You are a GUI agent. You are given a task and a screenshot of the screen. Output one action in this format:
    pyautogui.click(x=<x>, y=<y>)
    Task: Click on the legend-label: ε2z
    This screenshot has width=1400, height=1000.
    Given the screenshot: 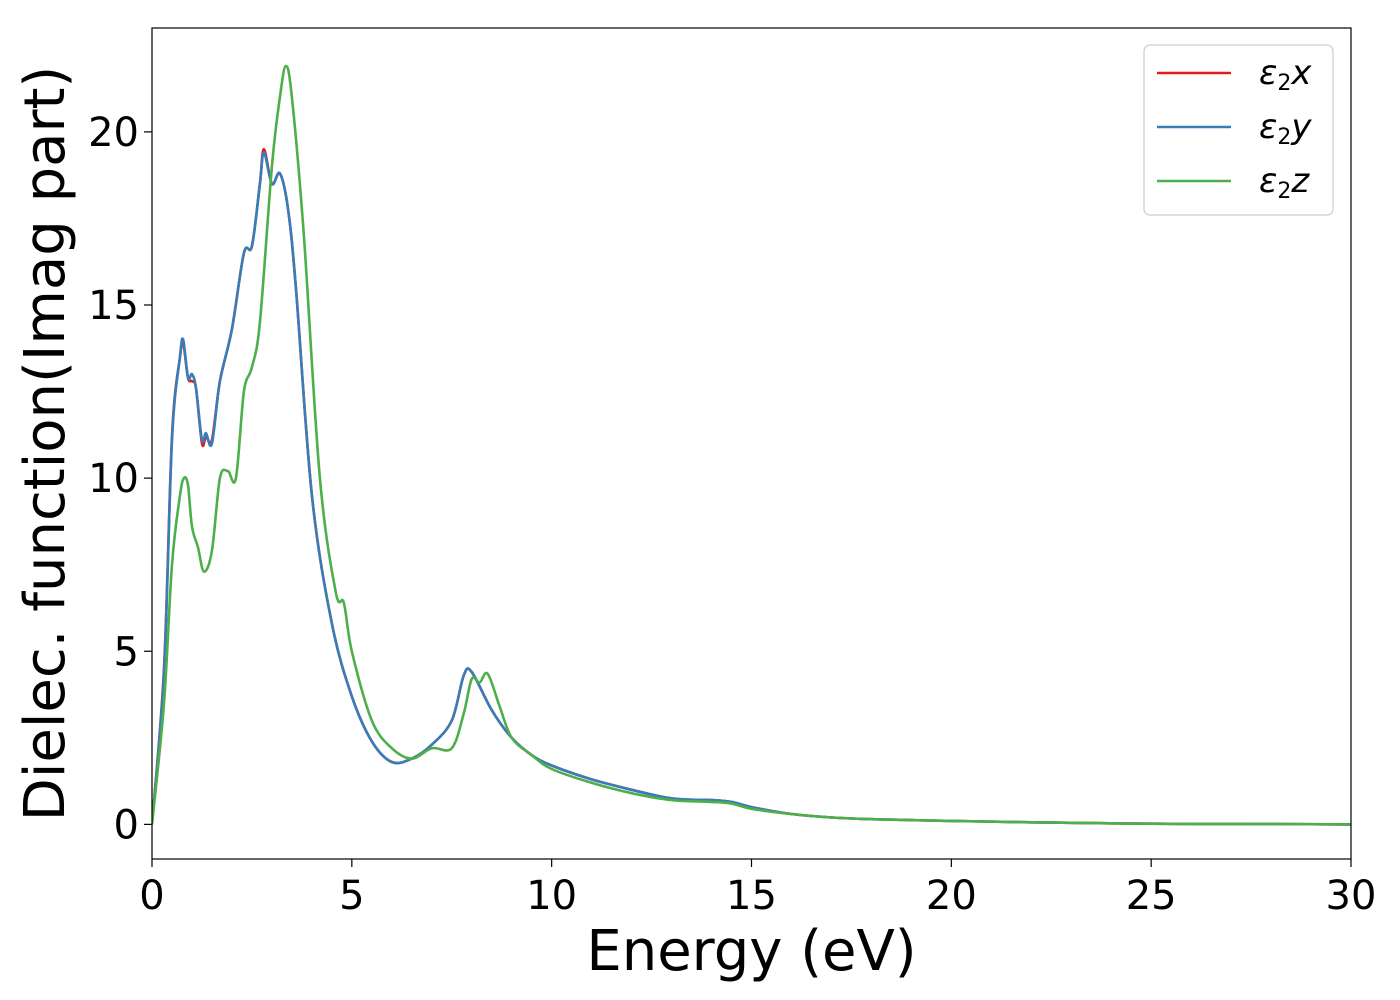 What is the action you would take?
    pyautogui.click(x=1284, y=182)
    